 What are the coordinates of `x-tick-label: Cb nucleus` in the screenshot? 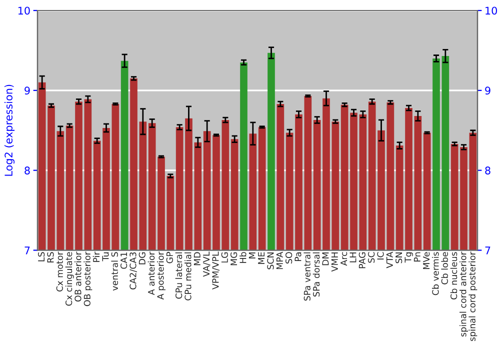 It's located at (454, 276).